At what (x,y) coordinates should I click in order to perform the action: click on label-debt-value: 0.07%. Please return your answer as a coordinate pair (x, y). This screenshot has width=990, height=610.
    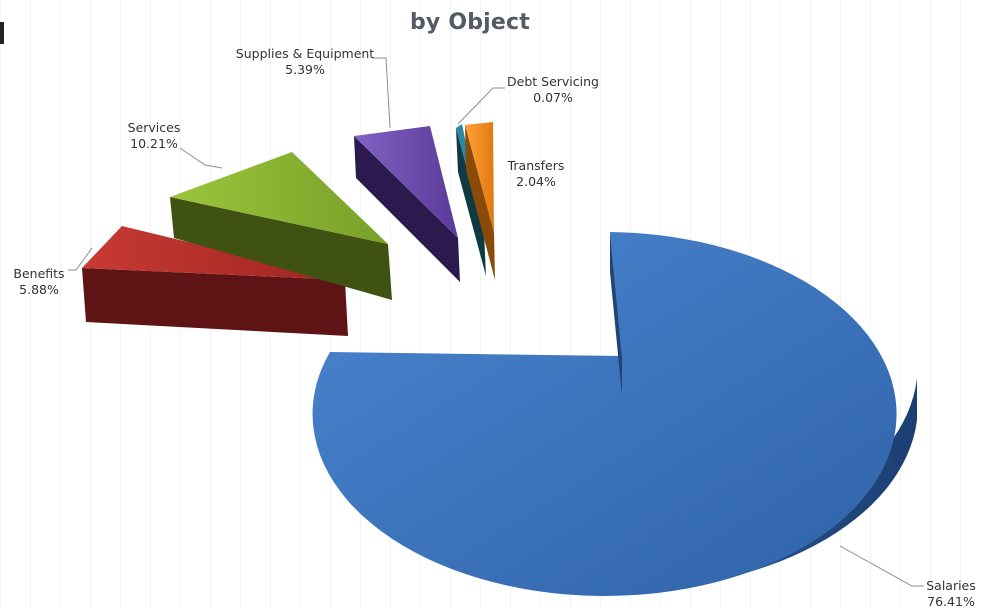
    Looking at the image, I should click on (553, 97).